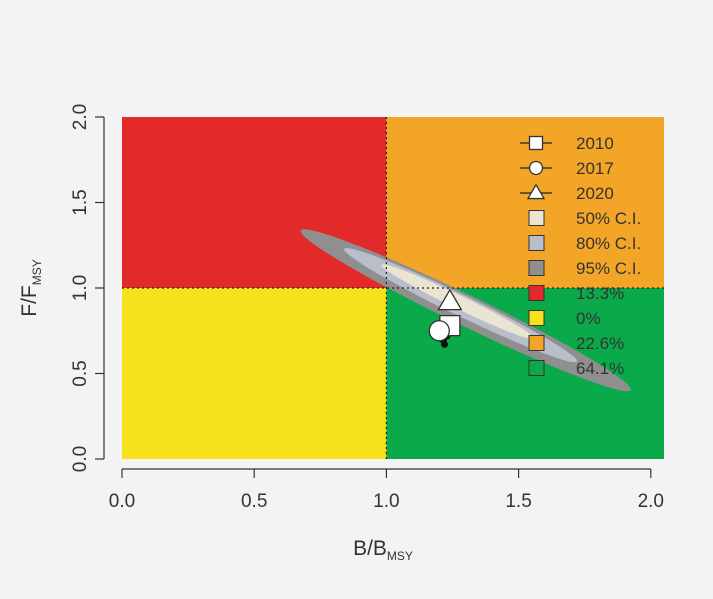 The width and height of the screenshot is (713, 599). Describe the element at coordinates (122, 501) in the screenshot. I see `x-tick-label: 0.0` at that location.